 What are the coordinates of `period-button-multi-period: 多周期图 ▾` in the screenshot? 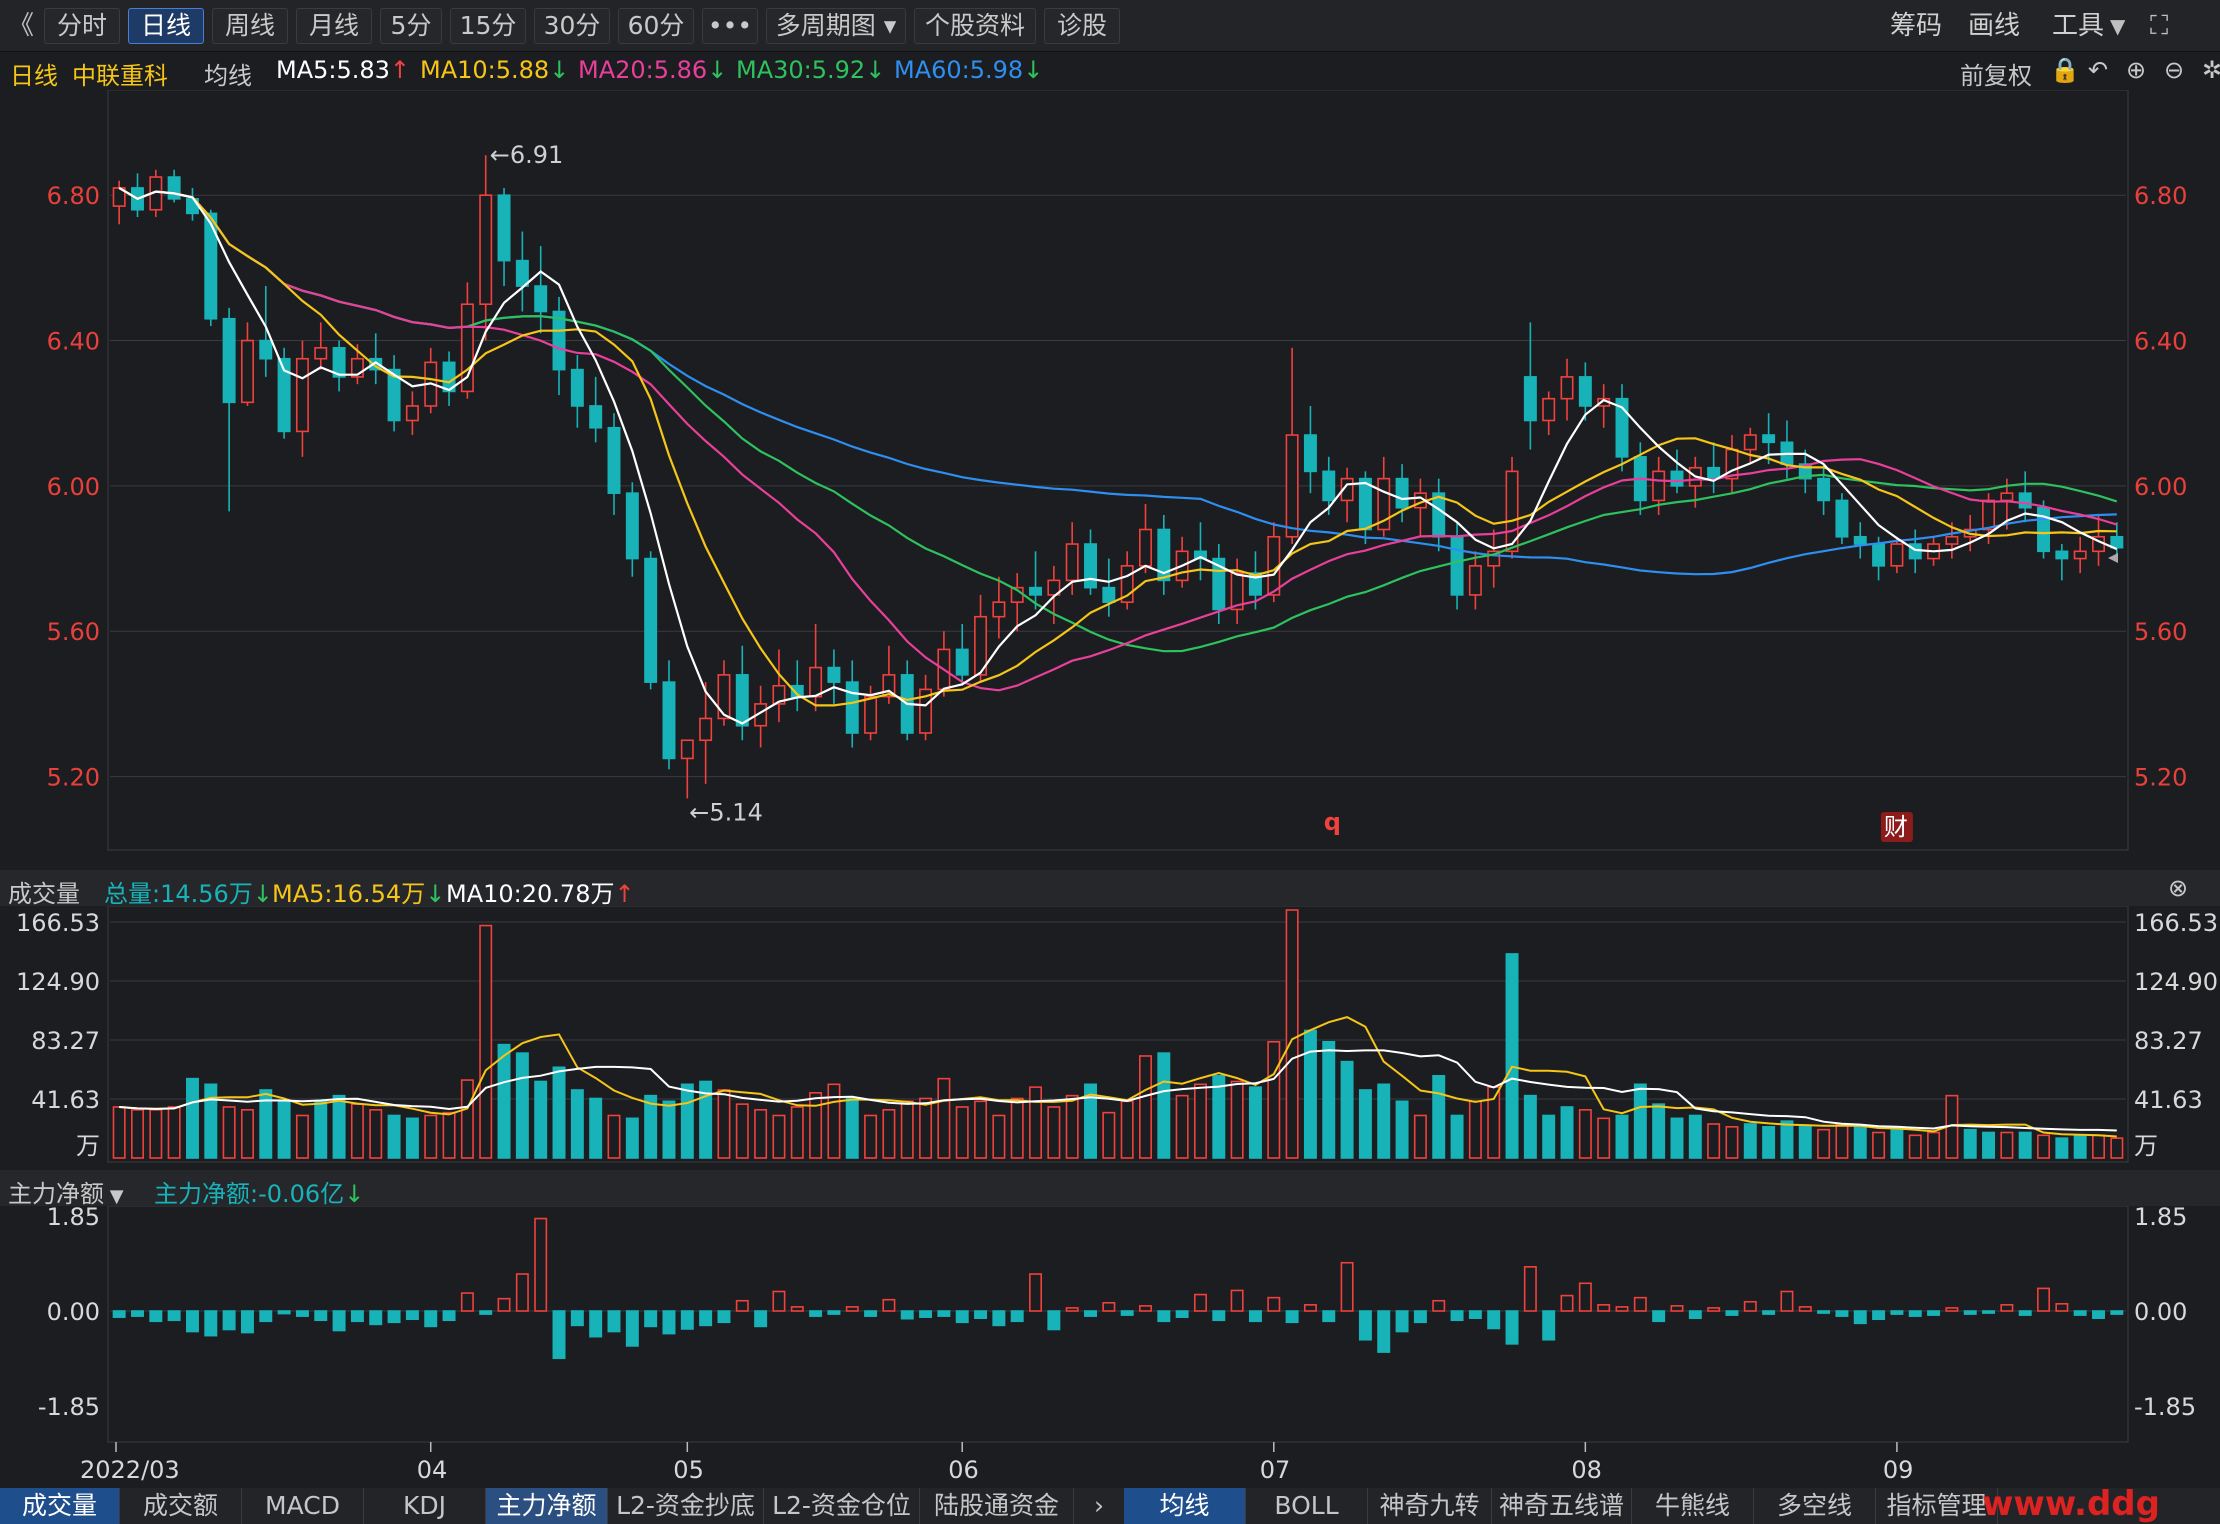 It's located at (836, 26).